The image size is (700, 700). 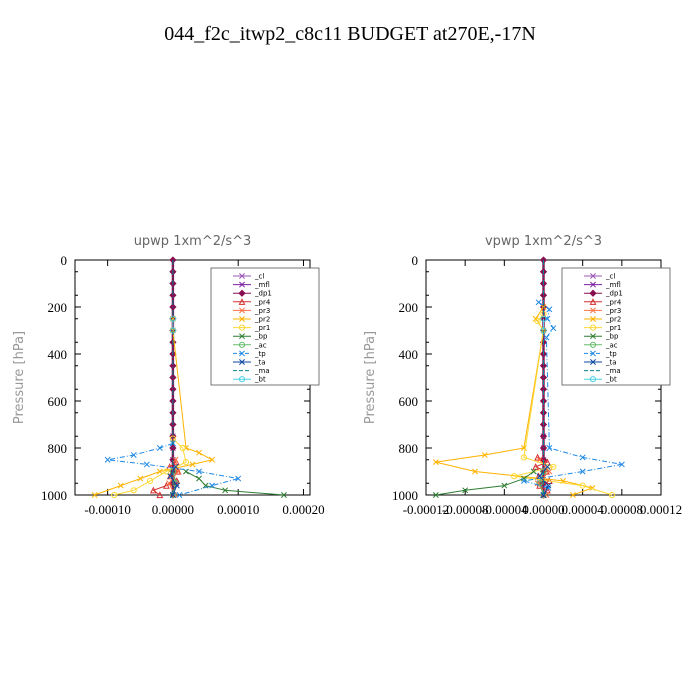 I want to click on x-tick-label: 0.00012, so click(x=661, y=509).